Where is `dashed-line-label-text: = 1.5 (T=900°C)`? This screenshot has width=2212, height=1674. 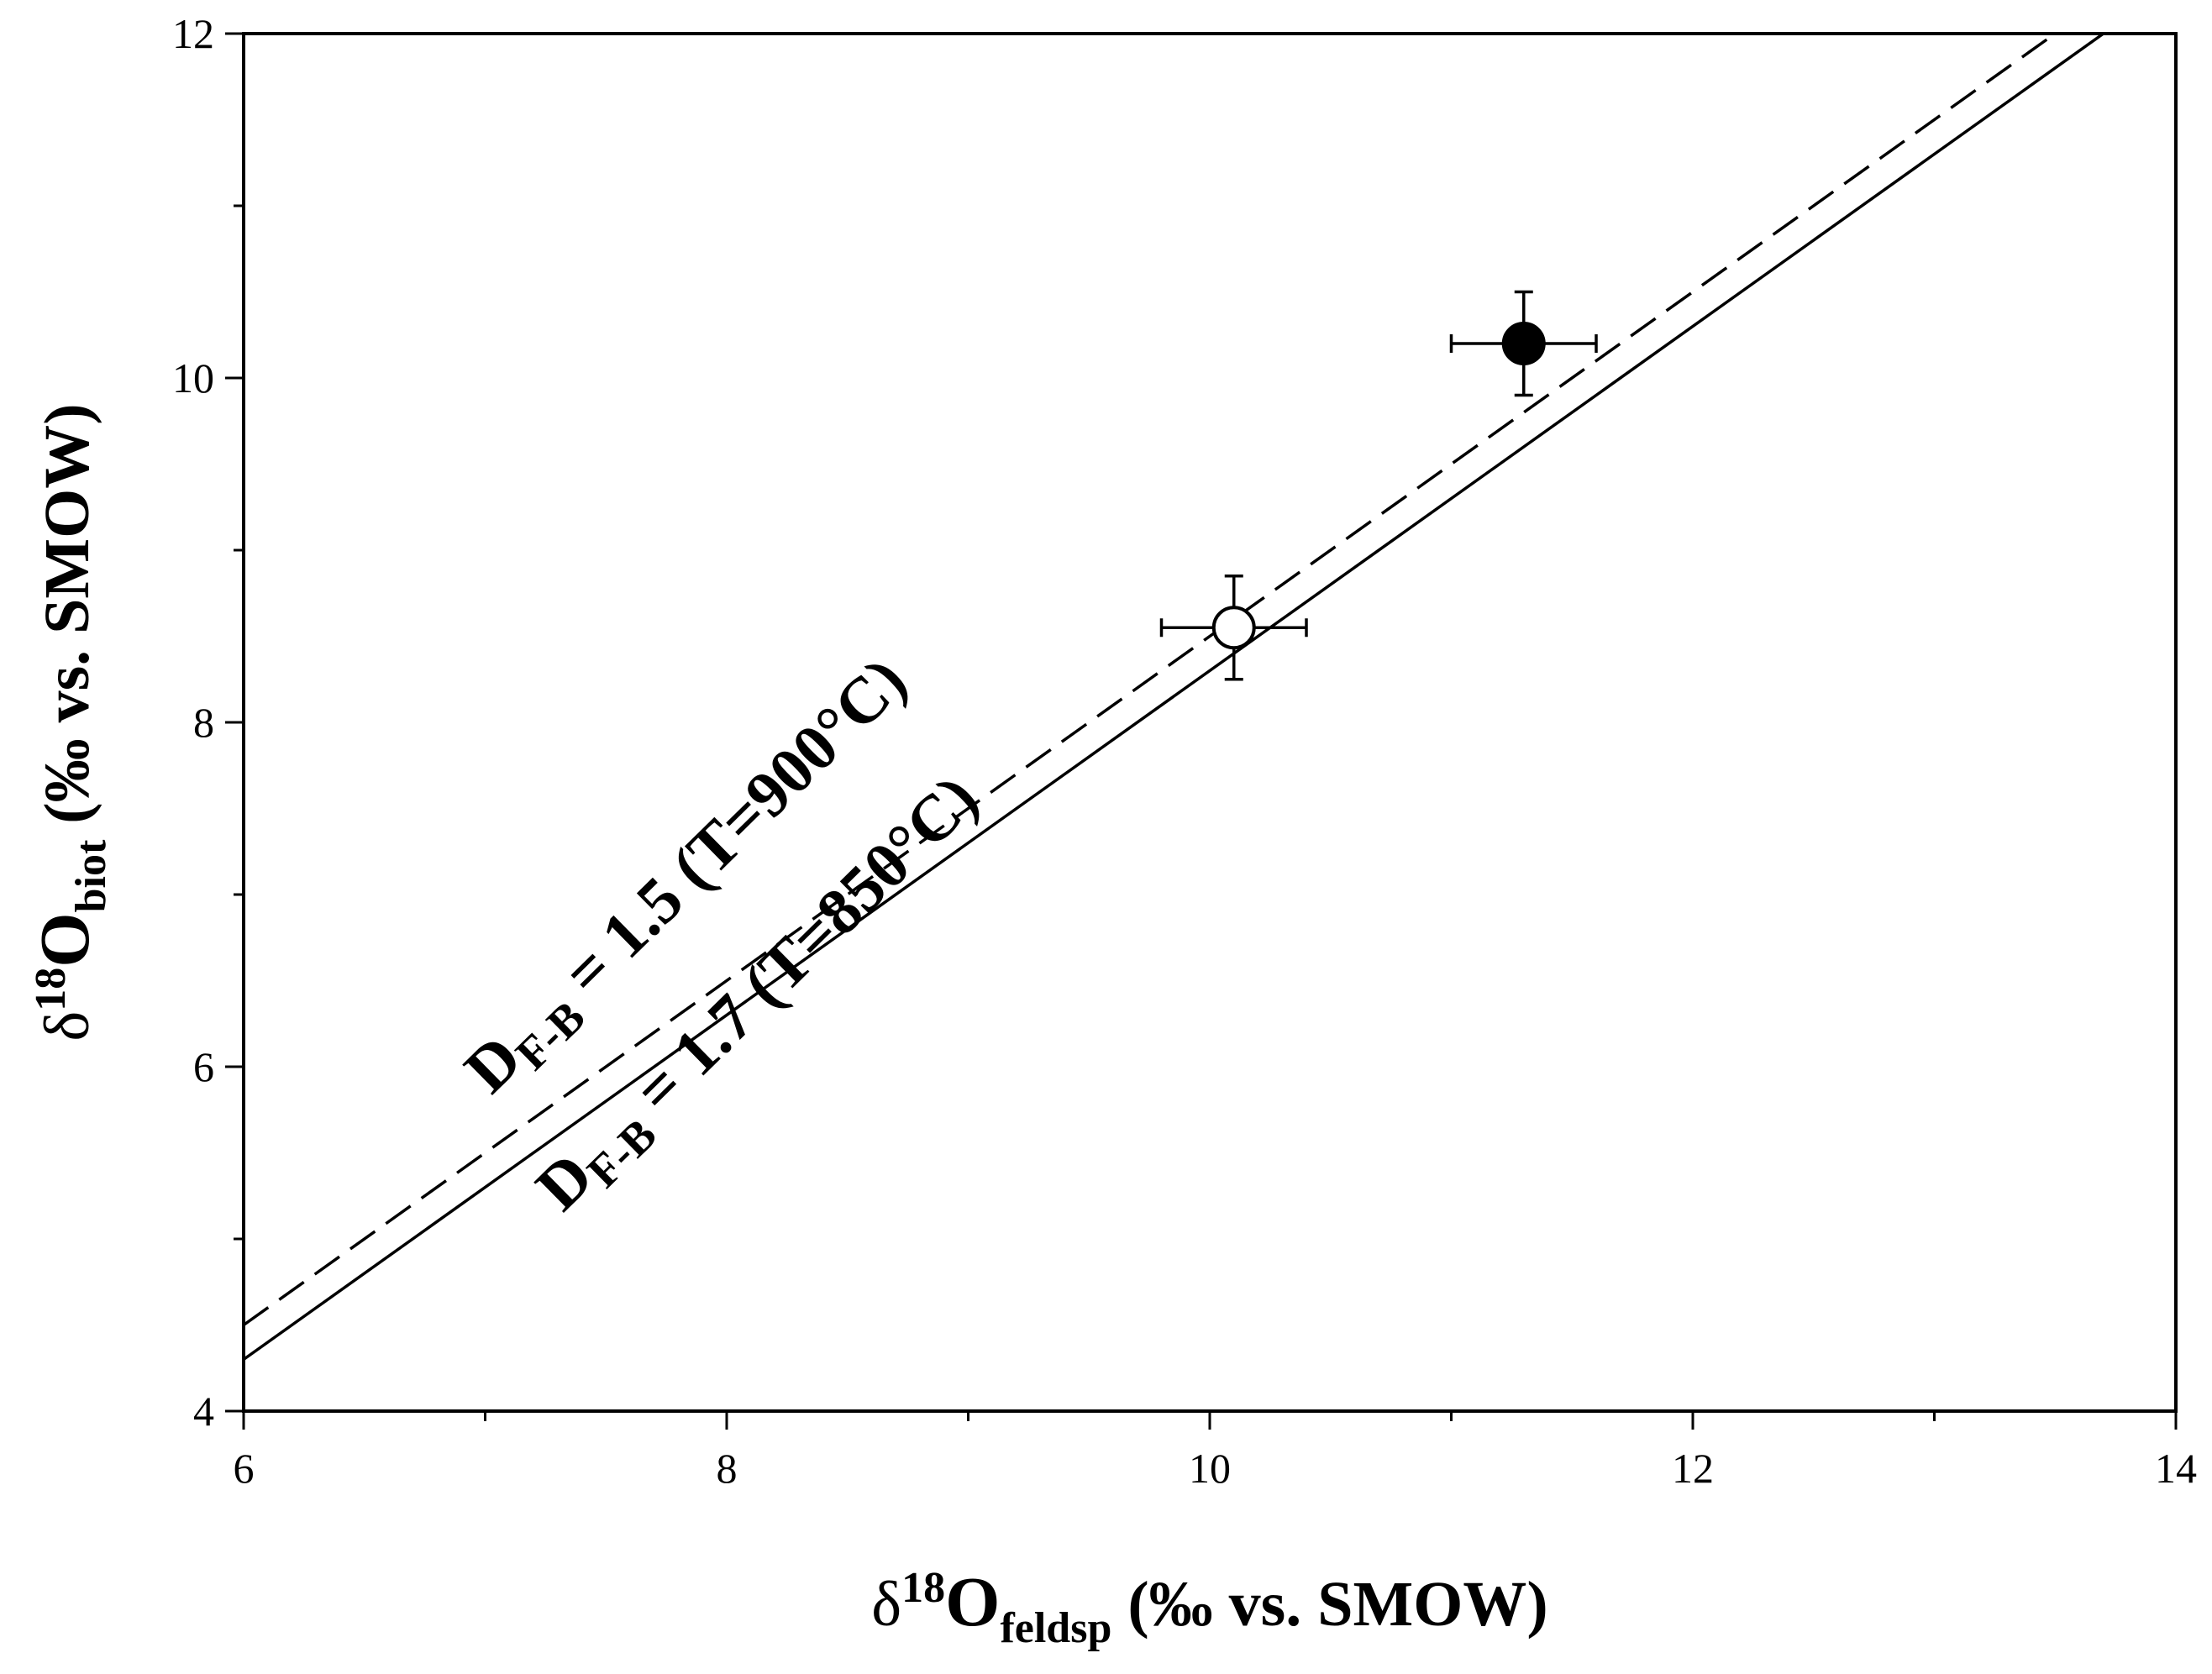
dashed-line-label-text: = 1.5 (T=900°C) is located at coordinates (728, 832).